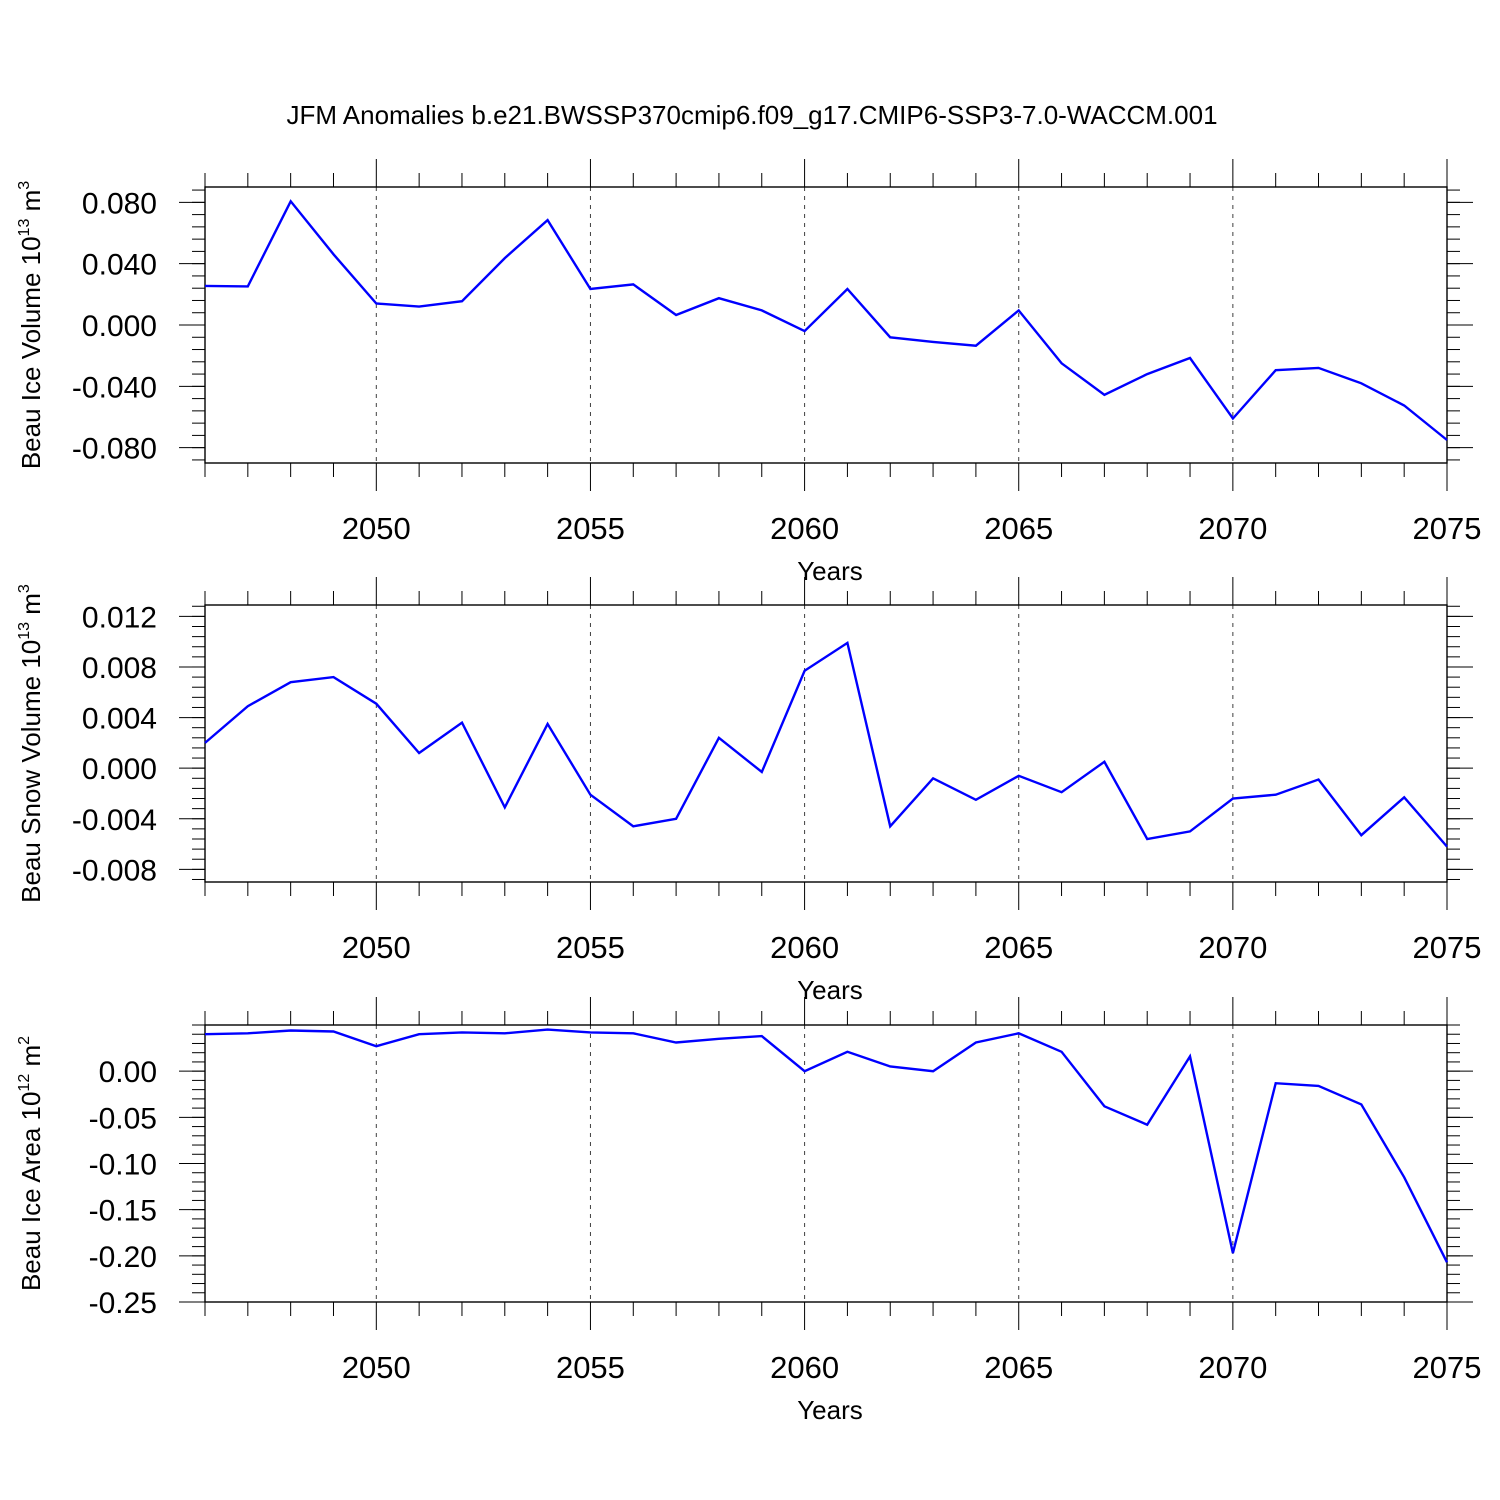 Image resolution: width=1500 pixels, height=1500 pixels. Describe the element at coordinates (123, 1211) in the screenshot. I see `y-tick-label: -0.15` at that location.